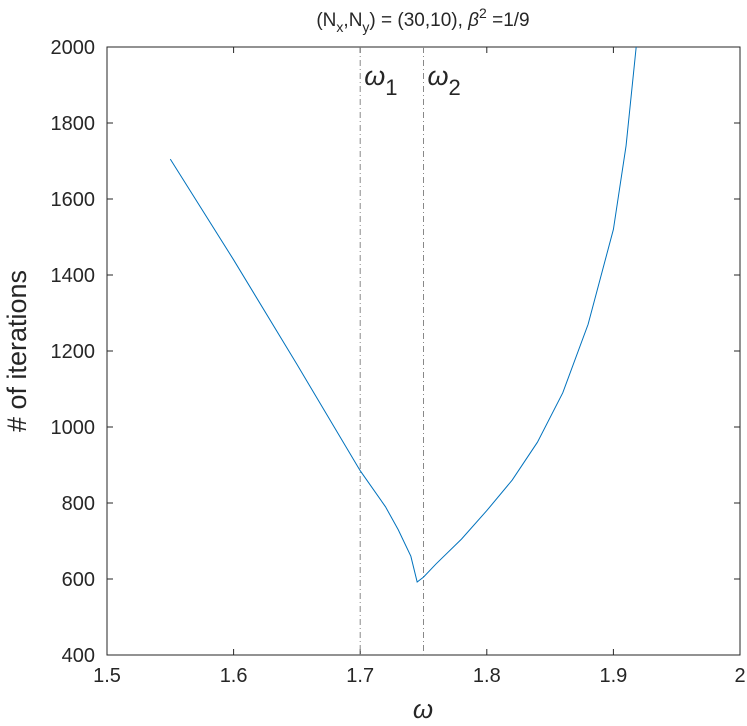 This screenshot has width=747, height=726. What do you see at coordinates (78, 504) in the screenshot?
I see `y-tick-label: 800` at bounding box center [78, 504].